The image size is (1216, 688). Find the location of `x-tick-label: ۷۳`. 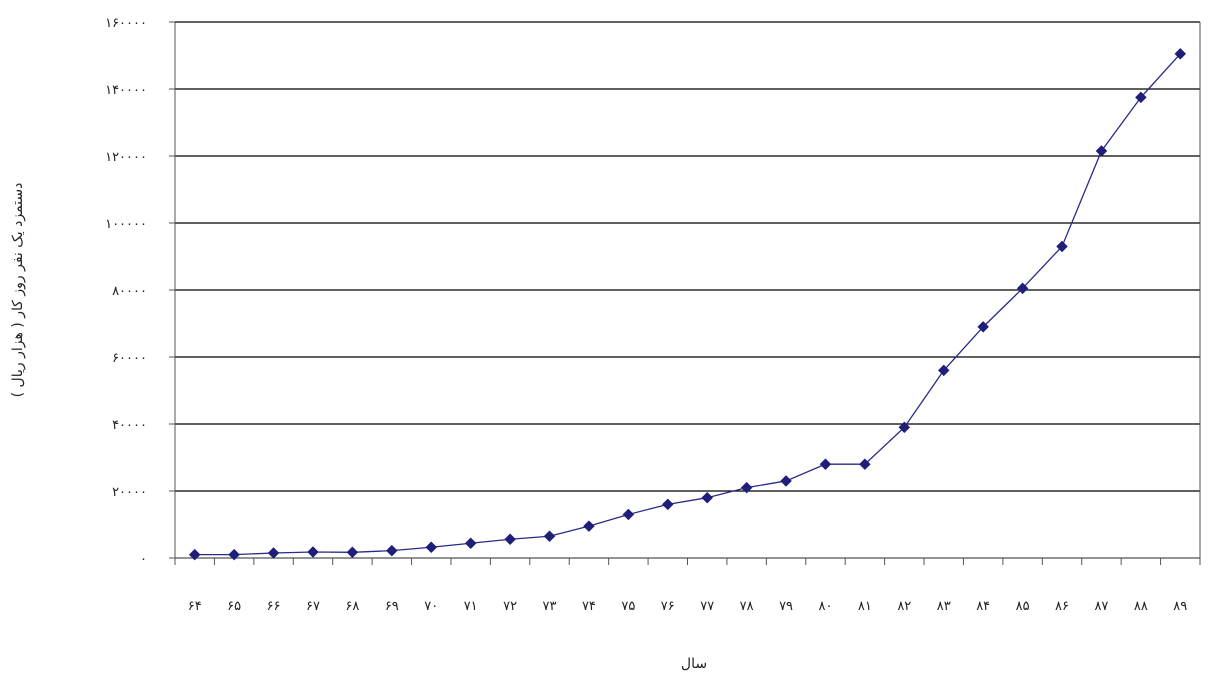

x-tick-label: ۷۳ is located at coordinates (550, 606).